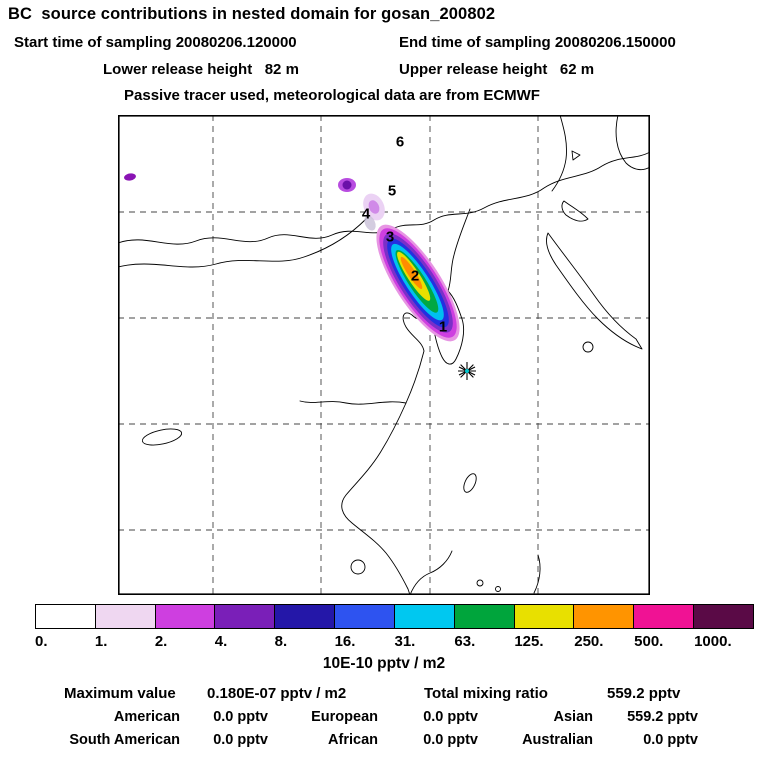  I want to click on colorbar-tick-label: 125., so click(529, 641).